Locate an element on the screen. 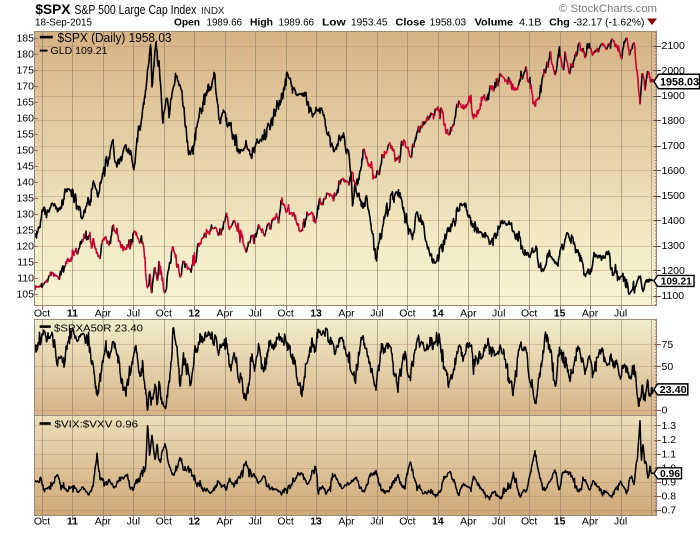  svg-text: 1.2 is located at coordinates (669, 440).